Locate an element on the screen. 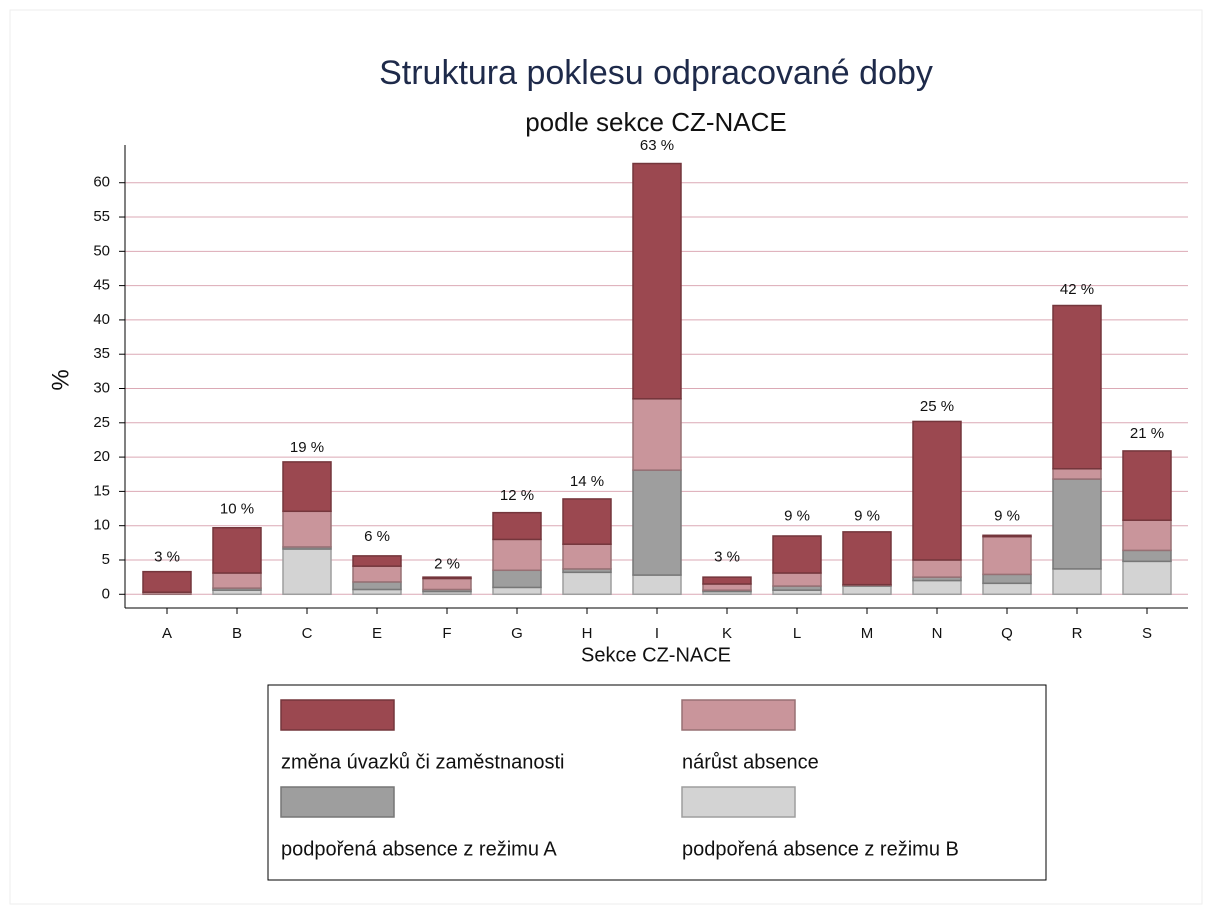  total-label: 19 % is located at coordinates (307, 447).